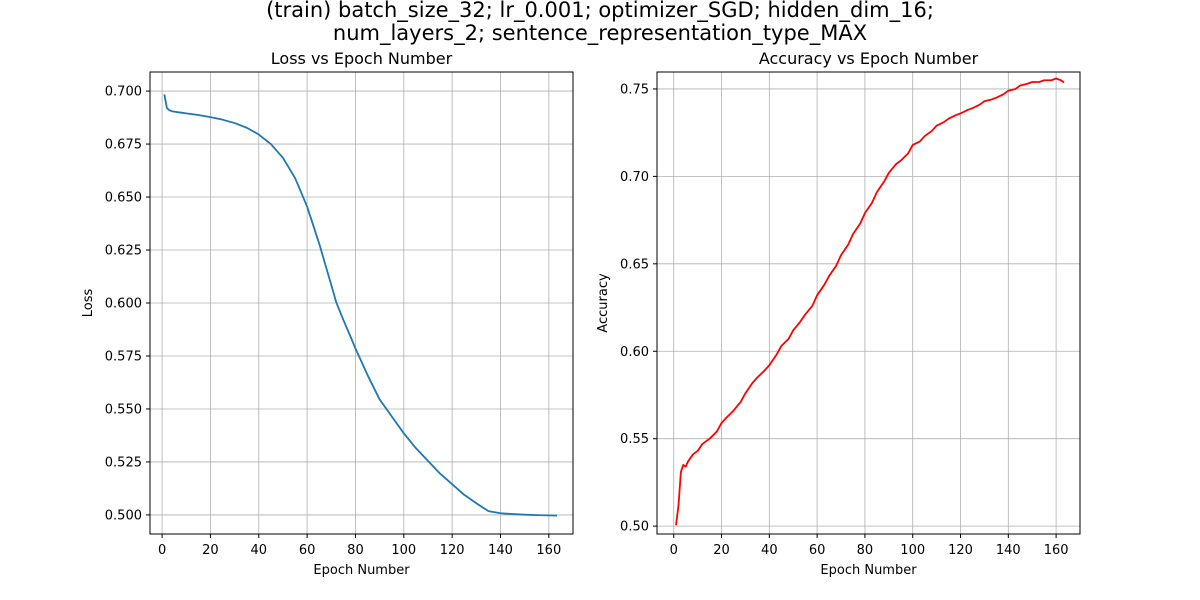 This screenshot has height=600, width=1200. What do you see at coordinates (634, 177) in the screenshot?
I see `accuracy-y-tick-label: 0.70` at bounding box center [634, 177].